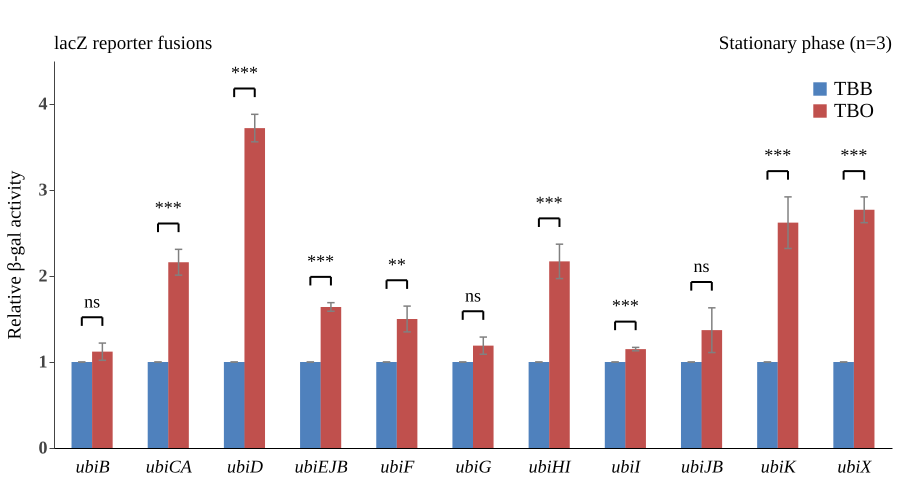 The height and width of the screenshot is (484, 904). What do you see at coordinates (43, 448) in the screenshot?
I see `y-tick-label: 0` at bounding box center [43, 448].